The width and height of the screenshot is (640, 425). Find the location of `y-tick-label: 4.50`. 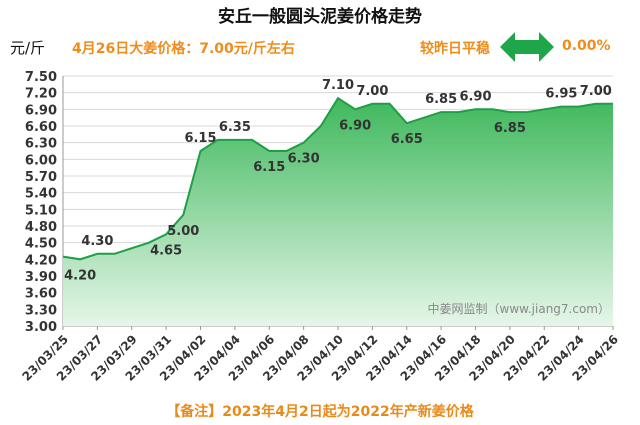

y-tick-label: 4.50 is located at coordinates (41, 244).